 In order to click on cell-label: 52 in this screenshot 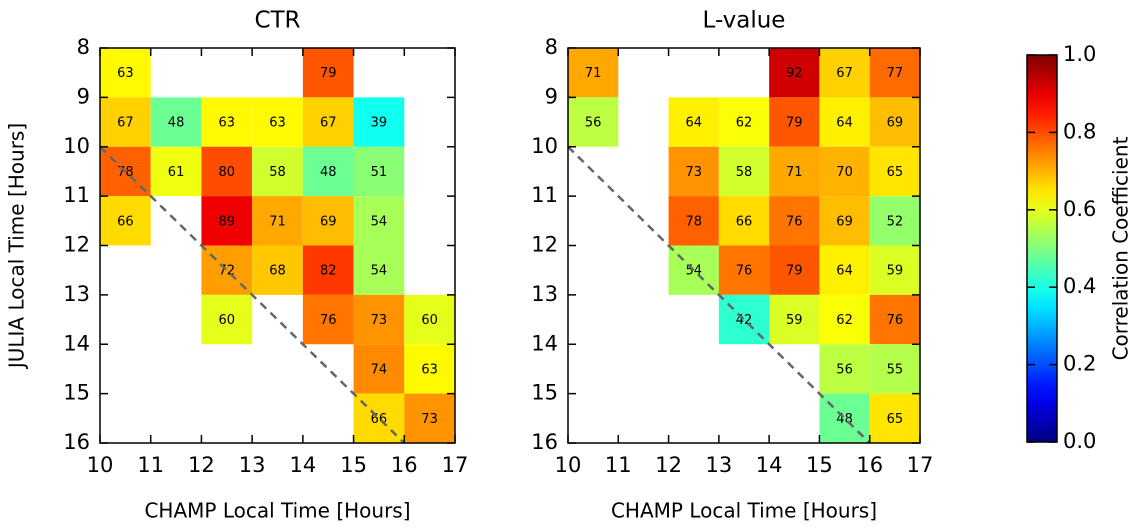, I will do `click(895, 221)`.